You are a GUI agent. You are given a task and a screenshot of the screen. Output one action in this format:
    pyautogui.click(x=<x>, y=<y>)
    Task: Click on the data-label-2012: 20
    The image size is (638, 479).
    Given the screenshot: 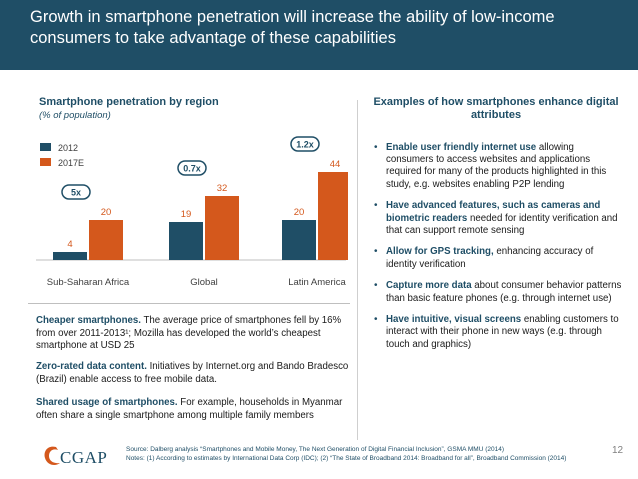 What is the action you would take?
    pyautogui.click(x=299, y=212)
    